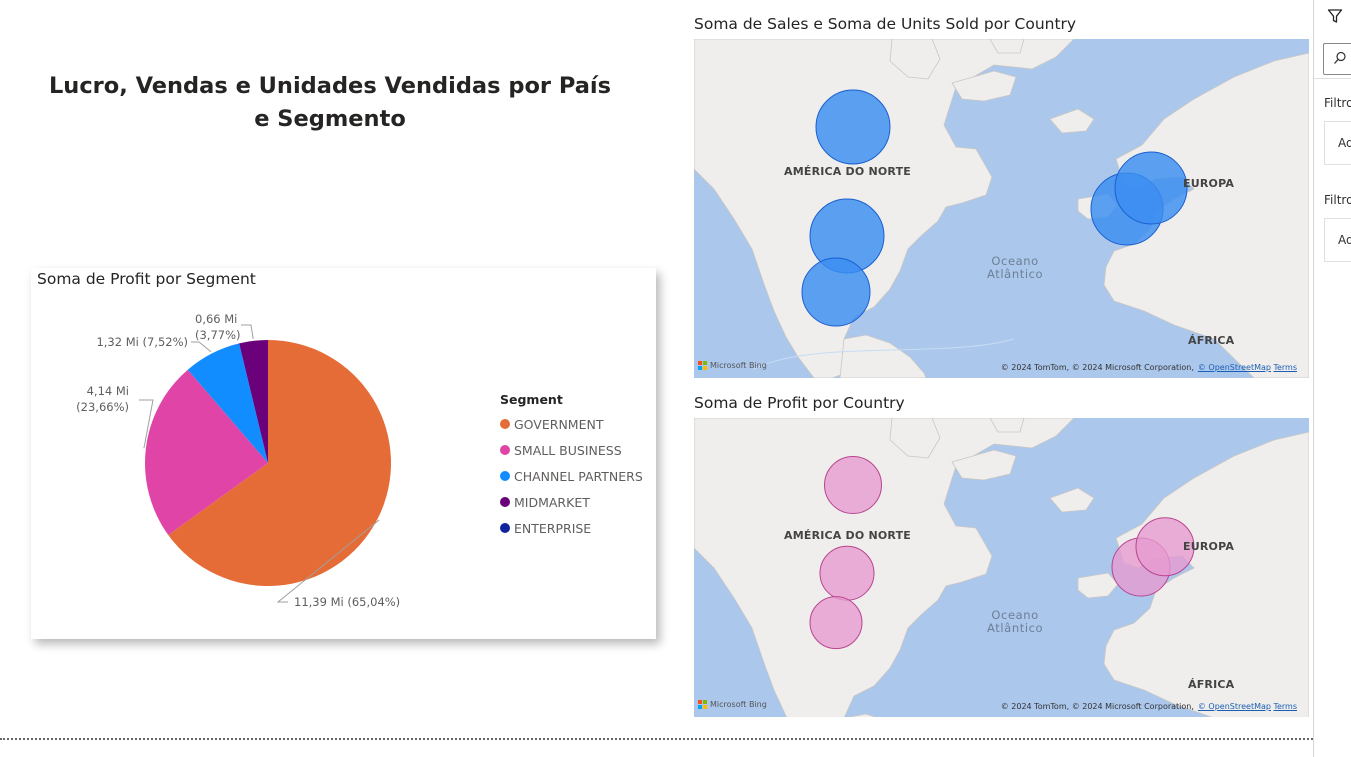 The image size is (1351, 757). What do you see at coordinates (146, 424) in the screenshot?
I see `leader-line-small-business` at bounding box center [146, 424].